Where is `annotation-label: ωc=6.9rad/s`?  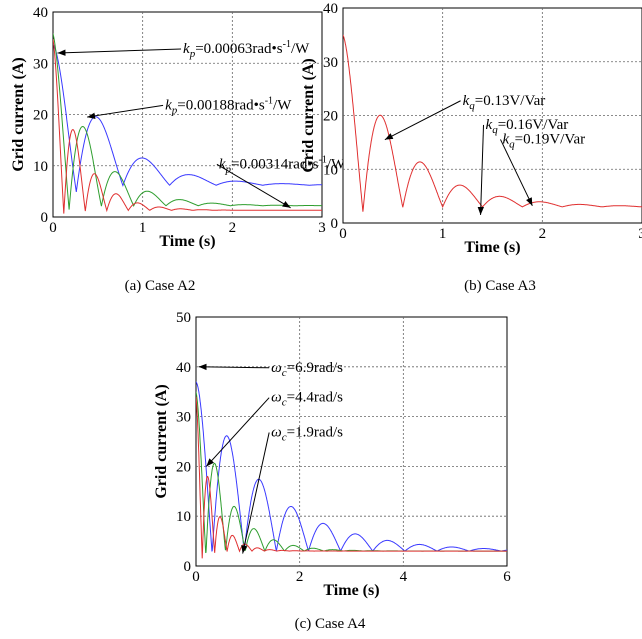 annotation-label: ωc=6.9rad/s is located at coordinates (307, 369).